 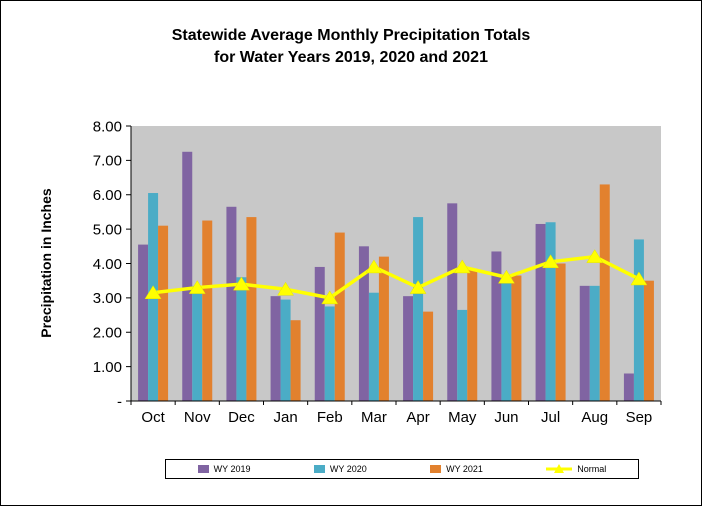 What do you see at coordinates (107, 126) in the screenshot?
I see `y-tick-label: 8.00` at bounding box center [107, 126].